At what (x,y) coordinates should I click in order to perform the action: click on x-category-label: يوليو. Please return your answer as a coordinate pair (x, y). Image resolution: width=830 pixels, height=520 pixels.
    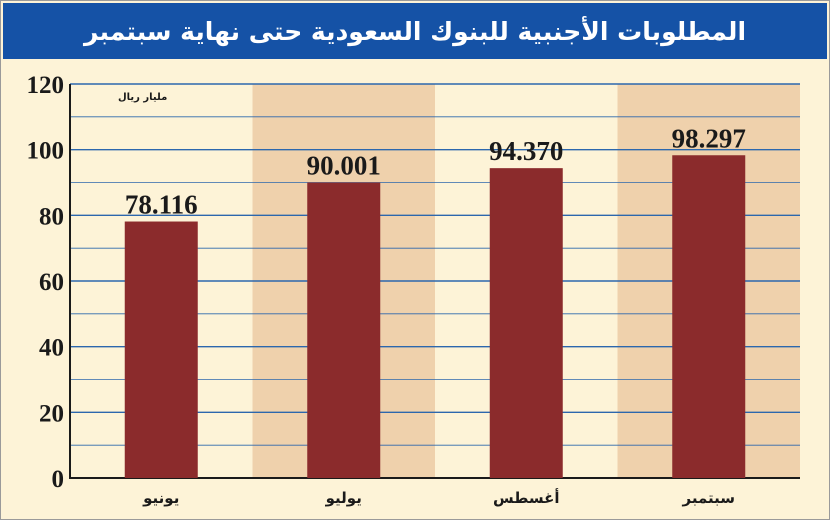
    Looking at the image, I should click on (343, 498).